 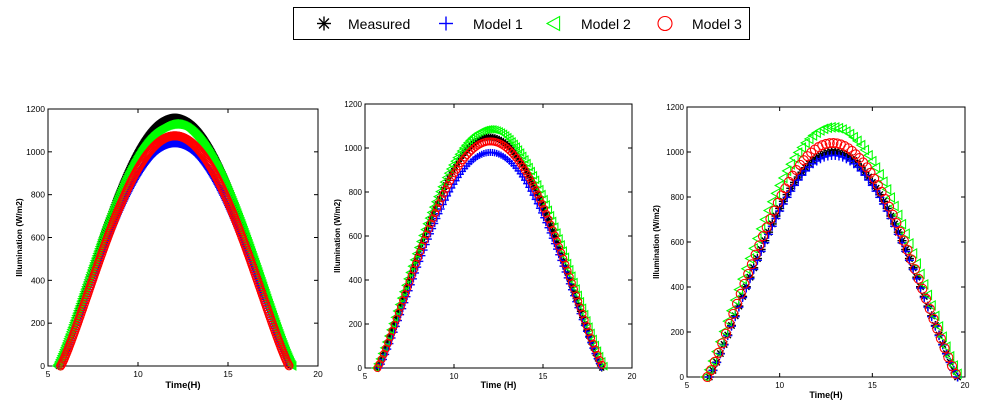 I want to click on legend-label: Measured, so click(x=379, y=23).